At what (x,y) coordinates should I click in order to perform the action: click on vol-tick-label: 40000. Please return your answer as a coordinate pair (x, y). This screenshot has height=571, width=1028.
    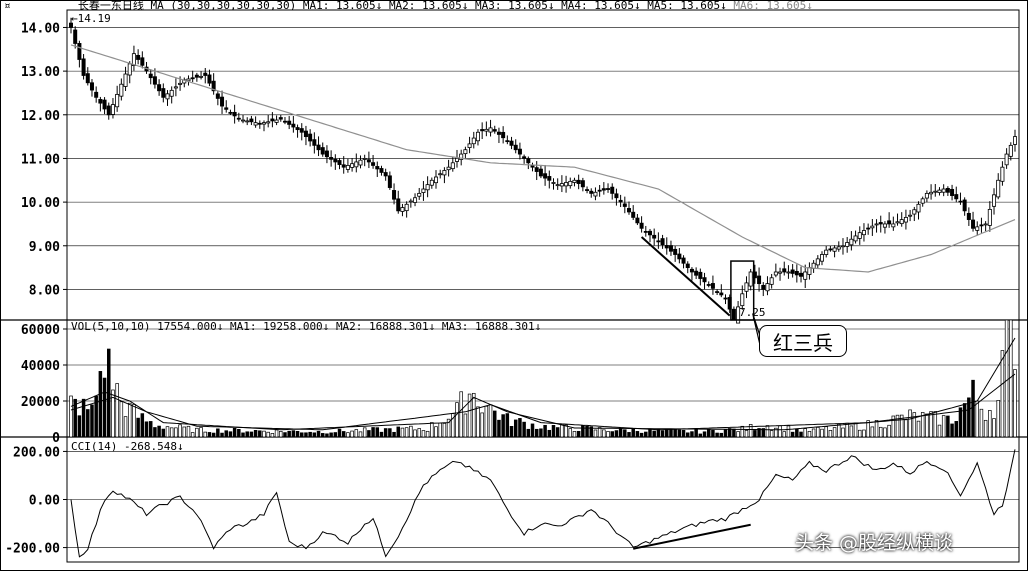
    Looking at the image, I should click on (40, 366).